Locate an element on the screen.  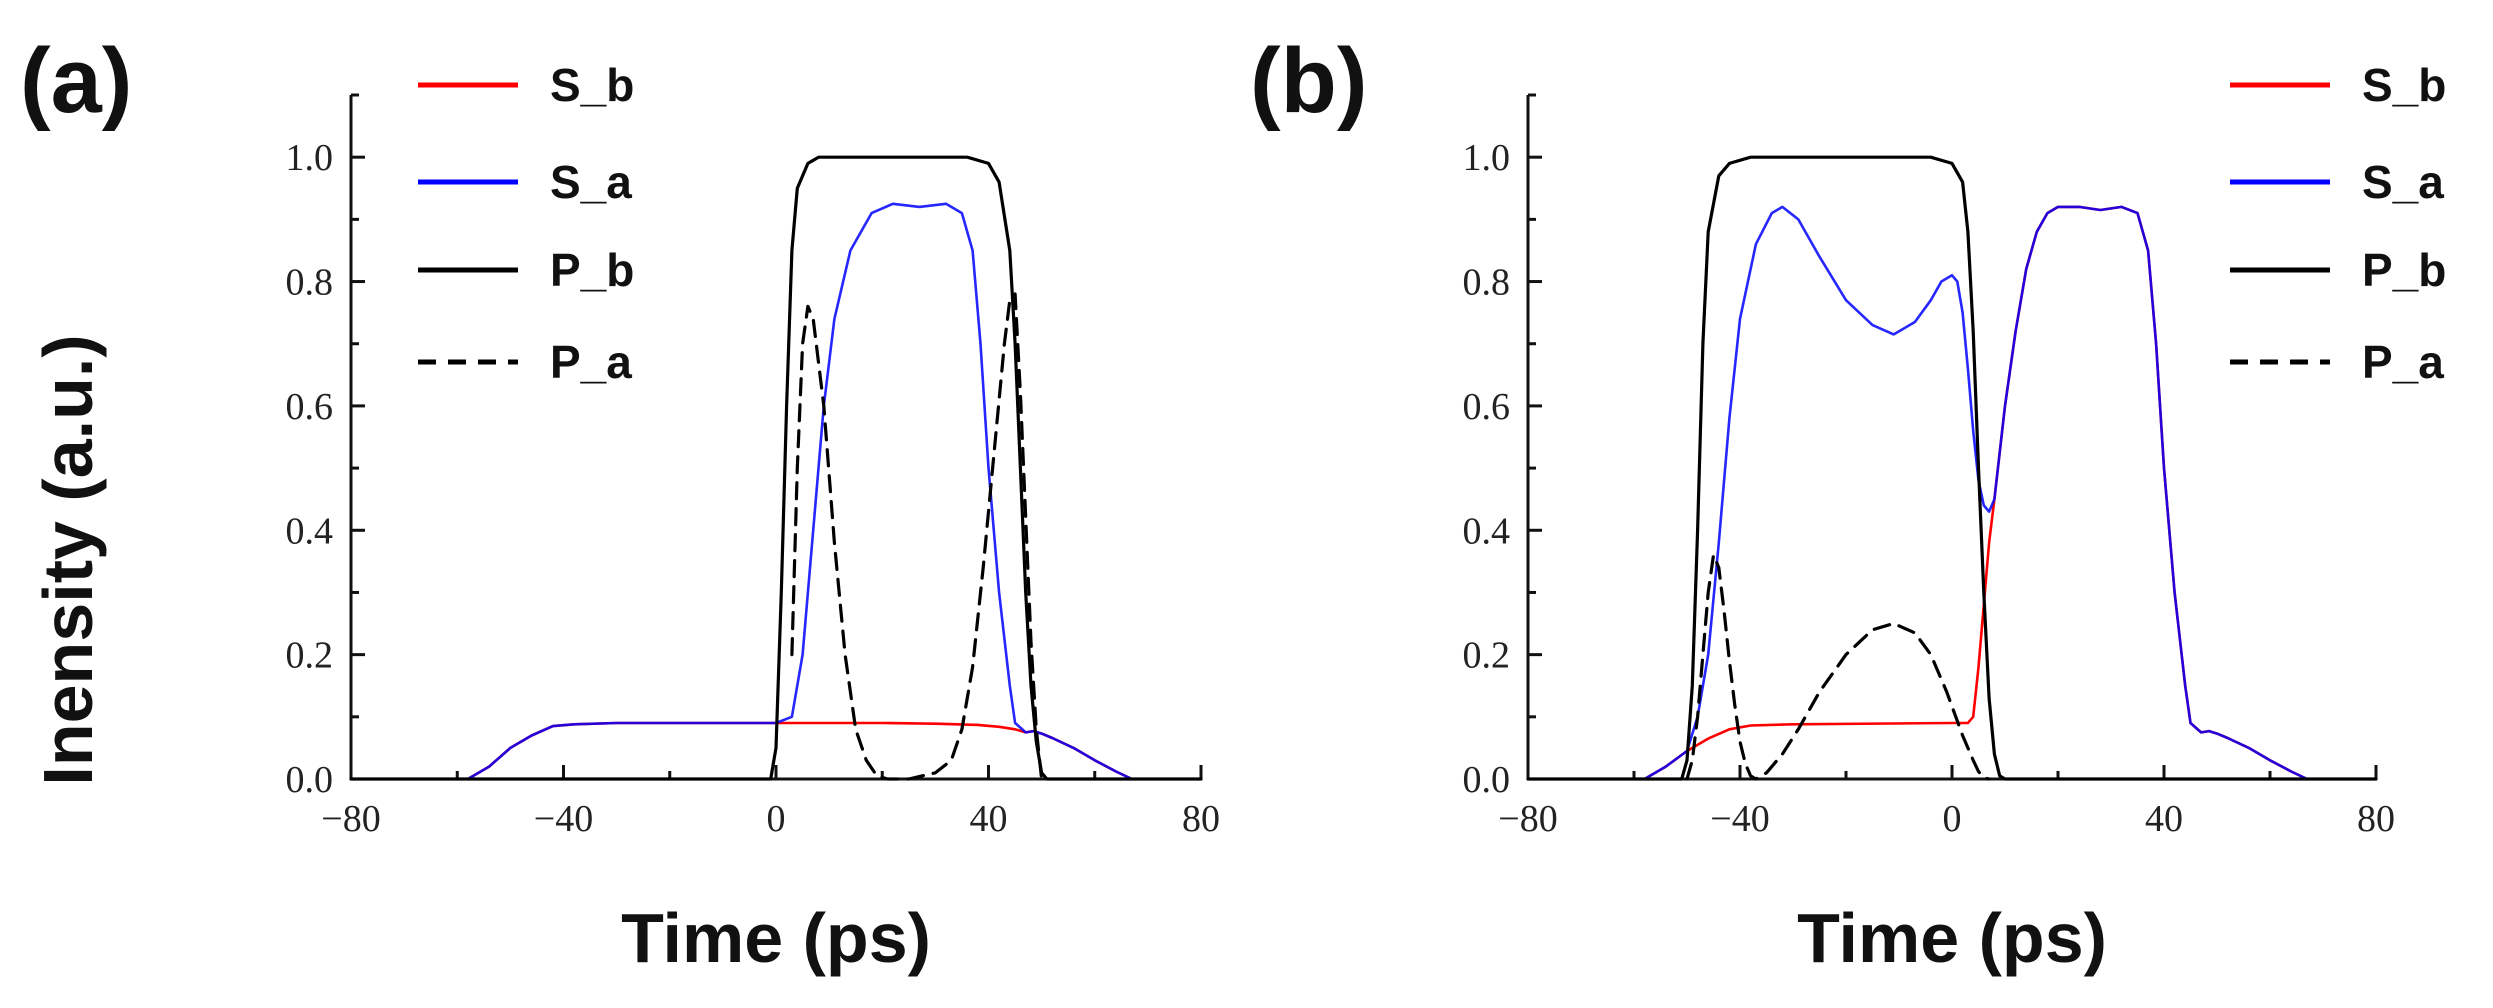
panel-a-label: (a) is located at coordinates (76, 81).